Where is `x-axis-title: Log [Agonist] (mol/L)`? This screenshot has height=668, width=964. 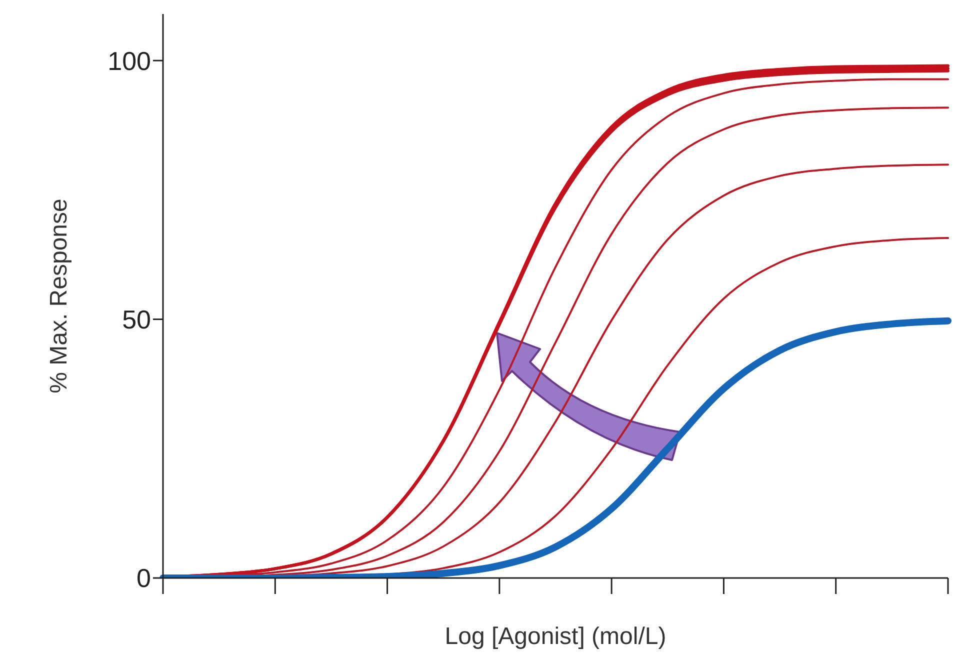
x-axis-title: Log [Agonist] (mol/L) is located at coordinates (555, 636).